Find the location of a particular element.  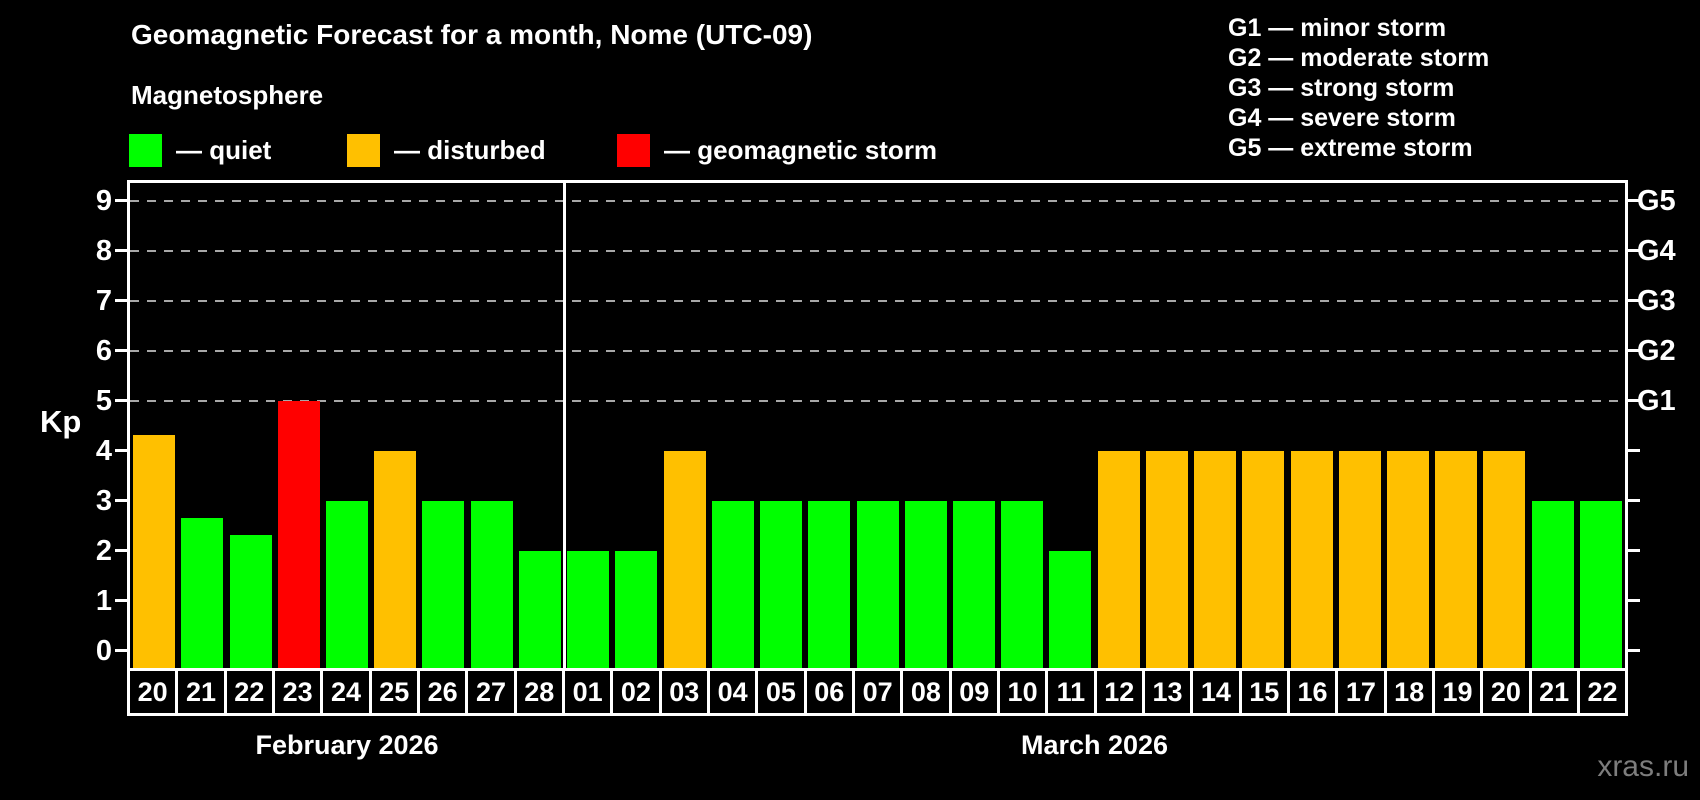

storm-scale-line: G2 — moderate storm is located at coordinates (1359, 58).